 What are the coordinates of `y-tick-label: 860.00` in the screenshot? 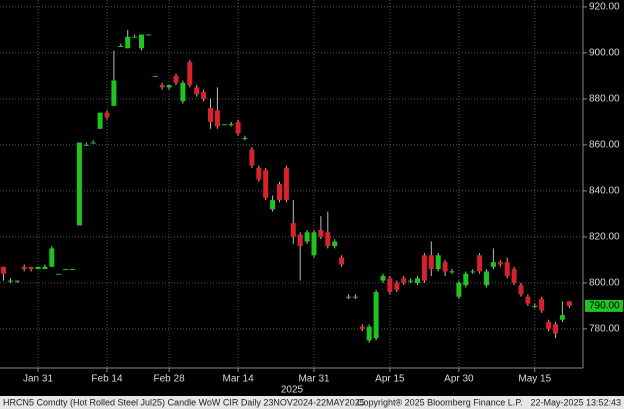 It's located at (604, 145).